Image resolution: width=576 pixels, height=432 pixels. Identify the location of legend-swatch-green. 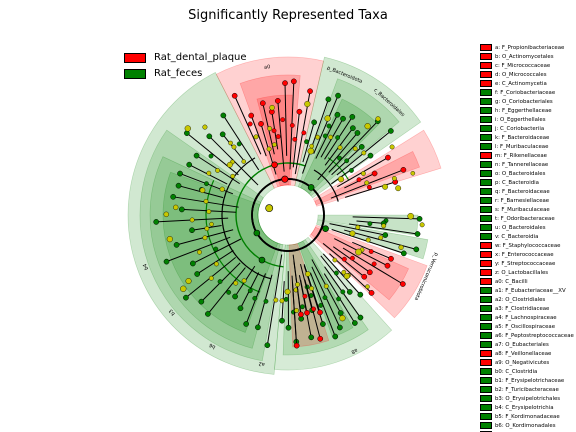
(135, 73).